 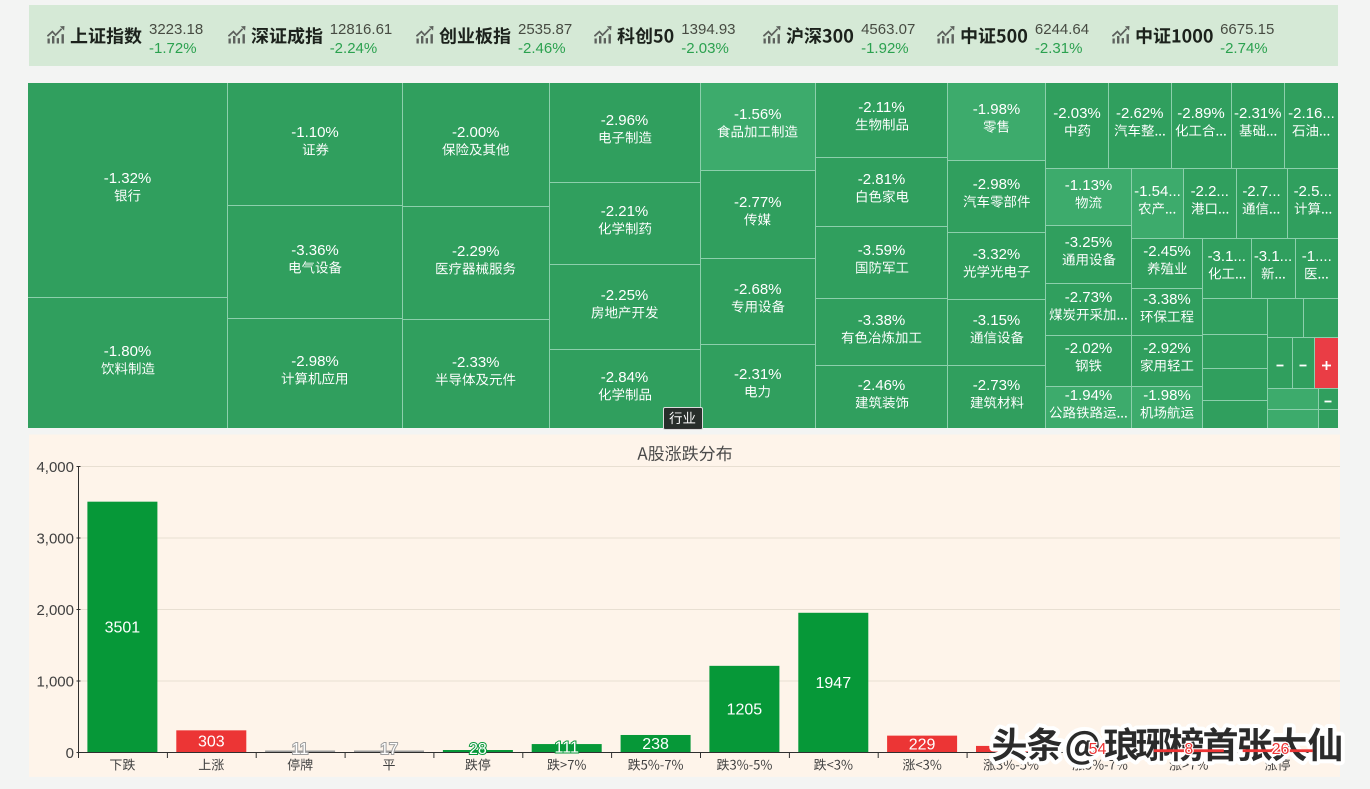 What do you see at coordinates (55, 610) in the screenshot?
I see `svg-text: 2,000` at bounding box center [55, 610].